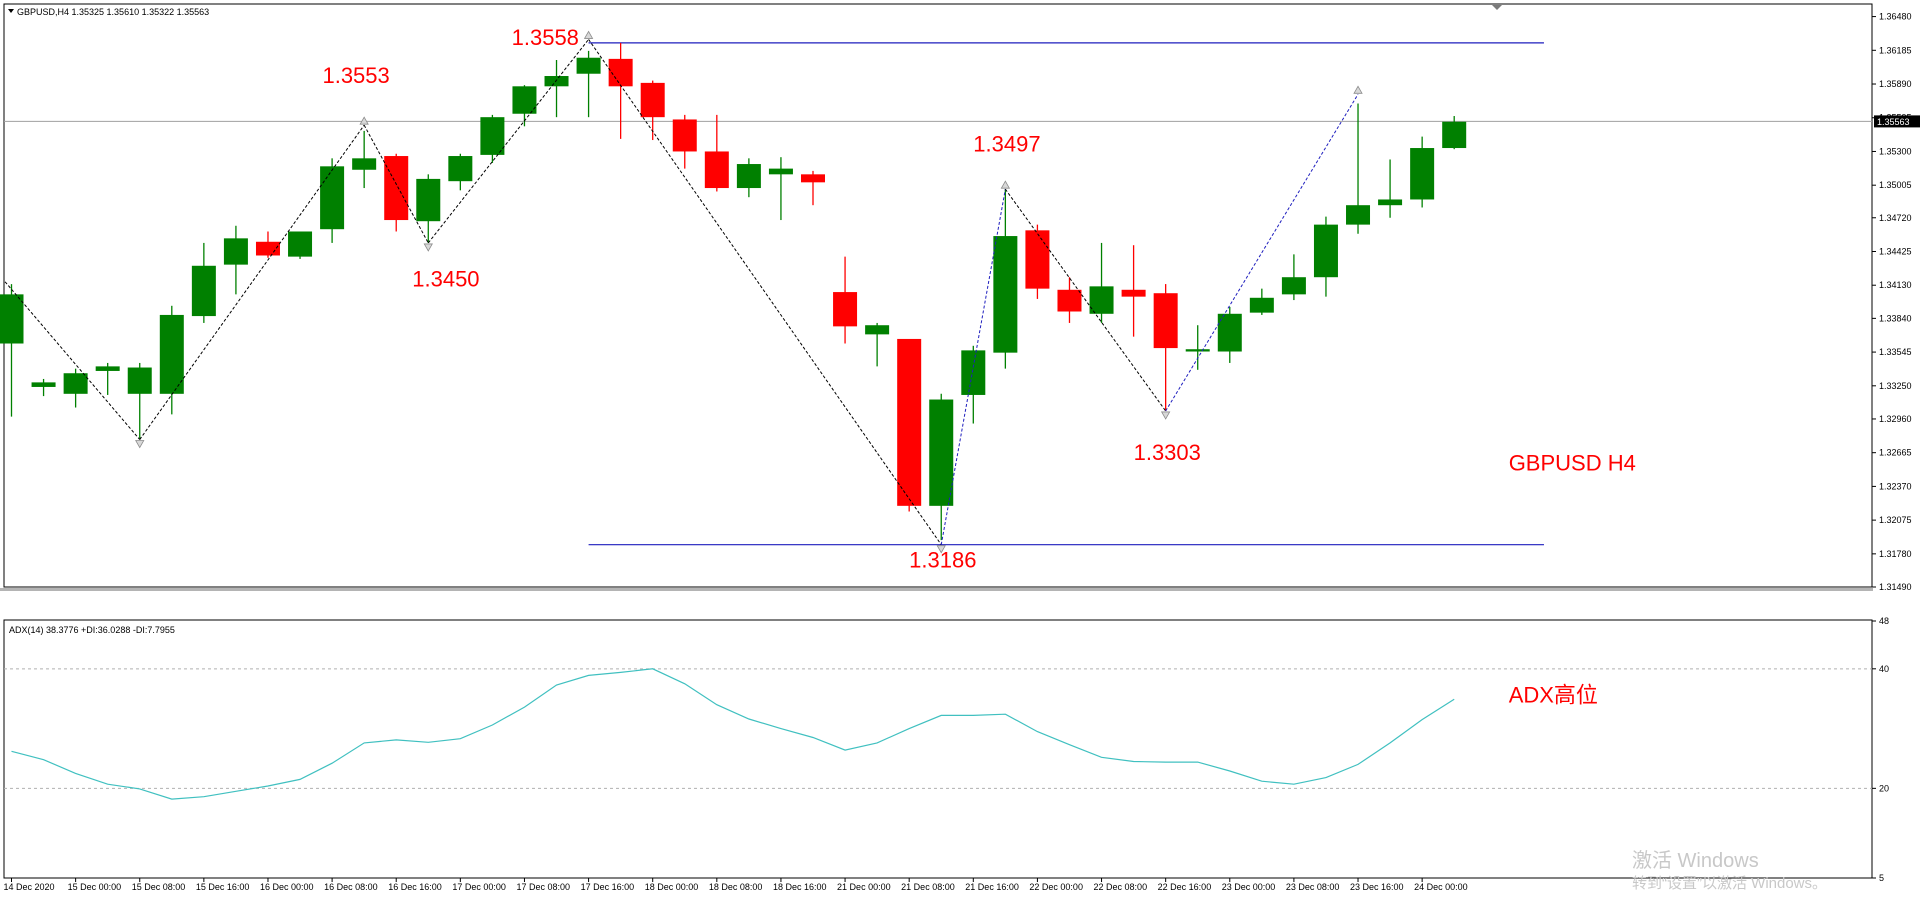 Image resolution: width=1920 pixels, height=900 pixels. What do you see at coordinates (1895, 386) in the screenshot?
I see `price-tick-label: 1.33250` at bounding box center [1895, 386].